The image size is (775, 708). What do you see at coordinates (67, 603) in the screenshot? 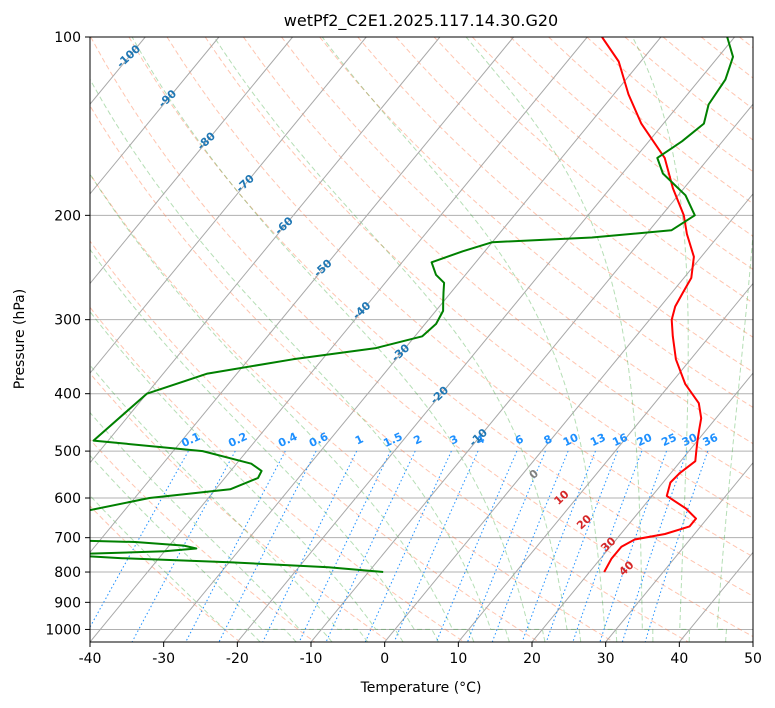
I see `y-tick-label: 900` at bounding box center [67, 603].